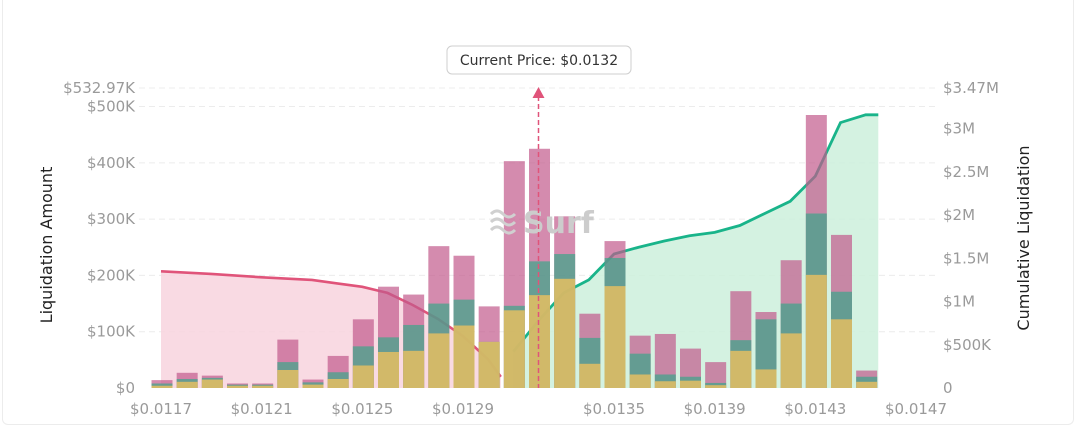 The height and width of the screenshot is (426, 1076). I want to click on y-axis-right: 0 $500K $1M $1.5M $2M $2.5M $3M $3.47M, so click(971, 238).